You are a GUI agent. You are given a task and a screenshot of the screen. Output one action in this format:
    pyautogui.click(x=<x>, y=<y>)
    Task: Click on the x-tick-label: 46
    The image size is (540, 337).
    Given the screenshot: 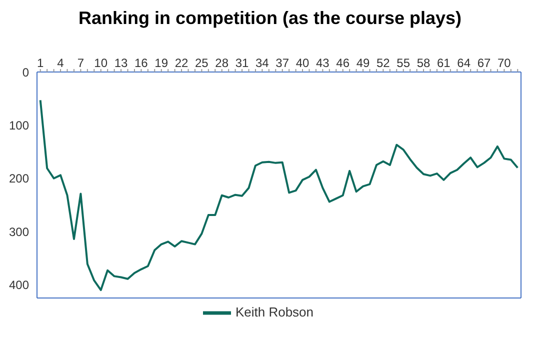 What is the action you would take?
    pyautogui.click(x=343, y=63)
    